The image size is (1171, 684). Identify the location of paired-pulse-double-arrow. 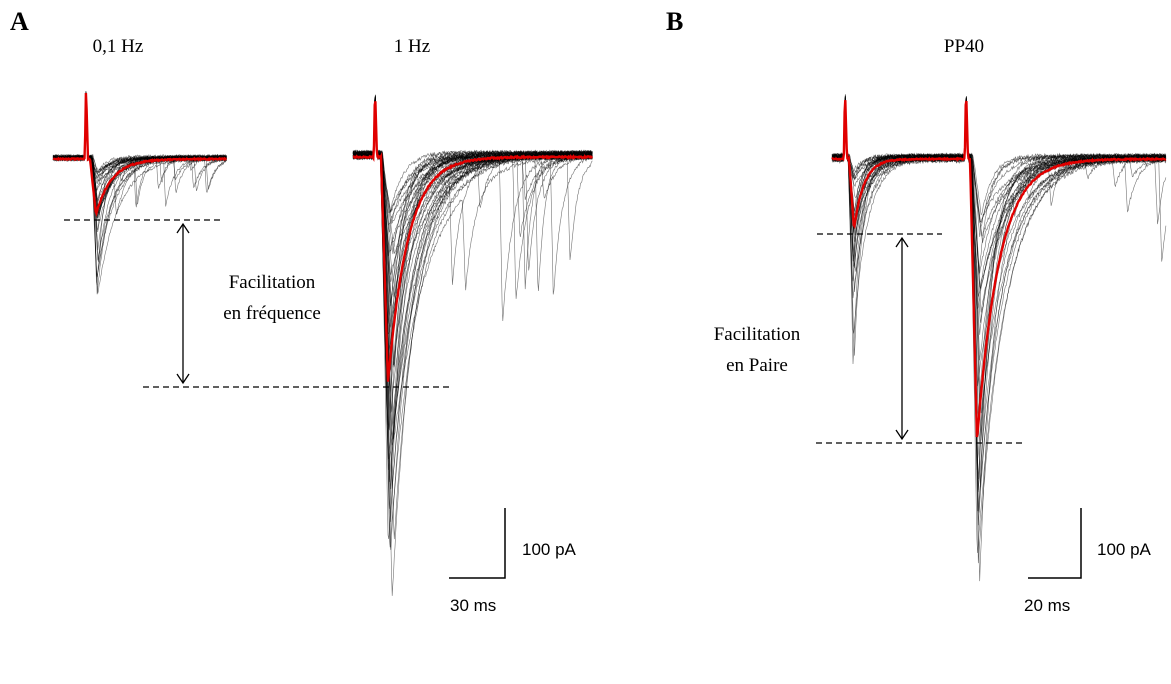
(902, 338).